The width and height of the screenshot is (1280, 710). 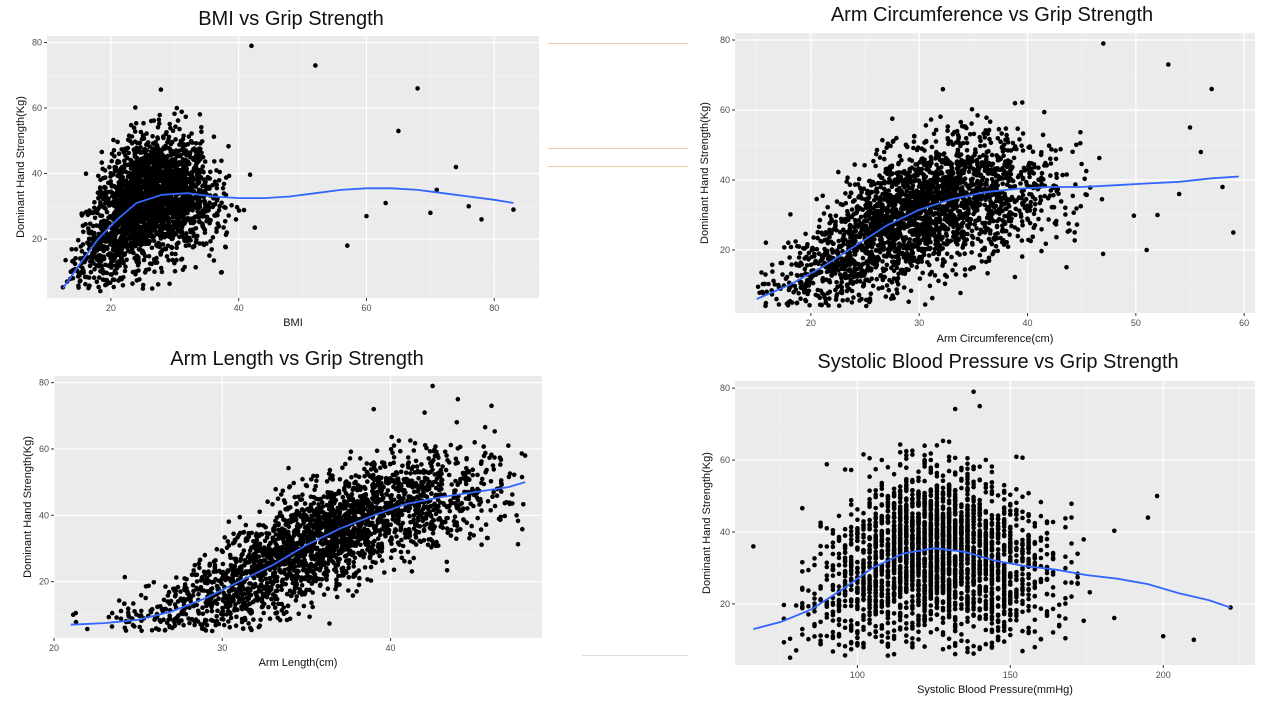 What do you see at coordinates (494, 308) in the screenshot?
I see `x-tick-label: 80` at bounding box center [494, 308].